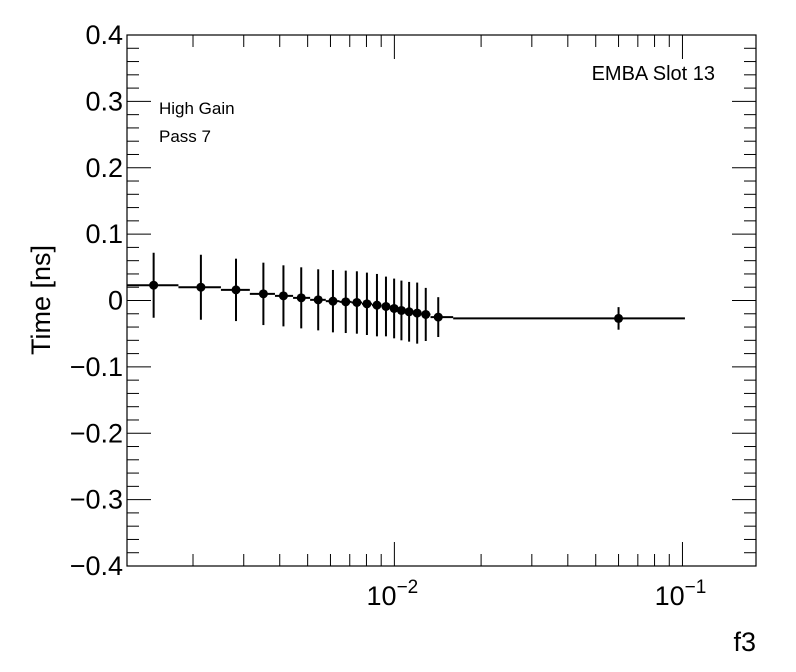  What do you see at coordinates (96, 500) in the screenshot?
I see `y-tick-label: −0.3` at bounding box center [96, 500].